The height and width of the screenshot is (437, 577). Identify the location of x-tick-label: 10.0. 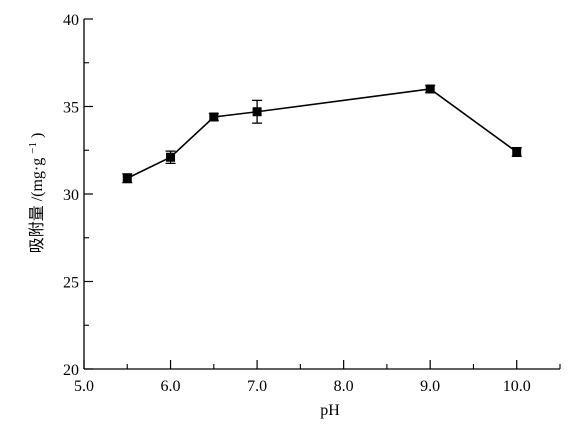
(517, 386).